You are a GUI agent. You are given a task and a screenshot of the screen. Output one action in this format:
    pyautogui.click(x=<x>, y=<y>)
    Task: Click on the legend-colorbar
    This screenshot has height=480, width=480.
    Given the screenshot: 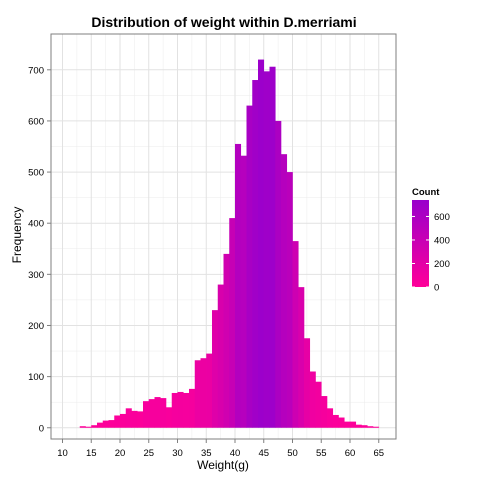 What is the action you would take?
    pyautogui.click(x=420, y=243)
    